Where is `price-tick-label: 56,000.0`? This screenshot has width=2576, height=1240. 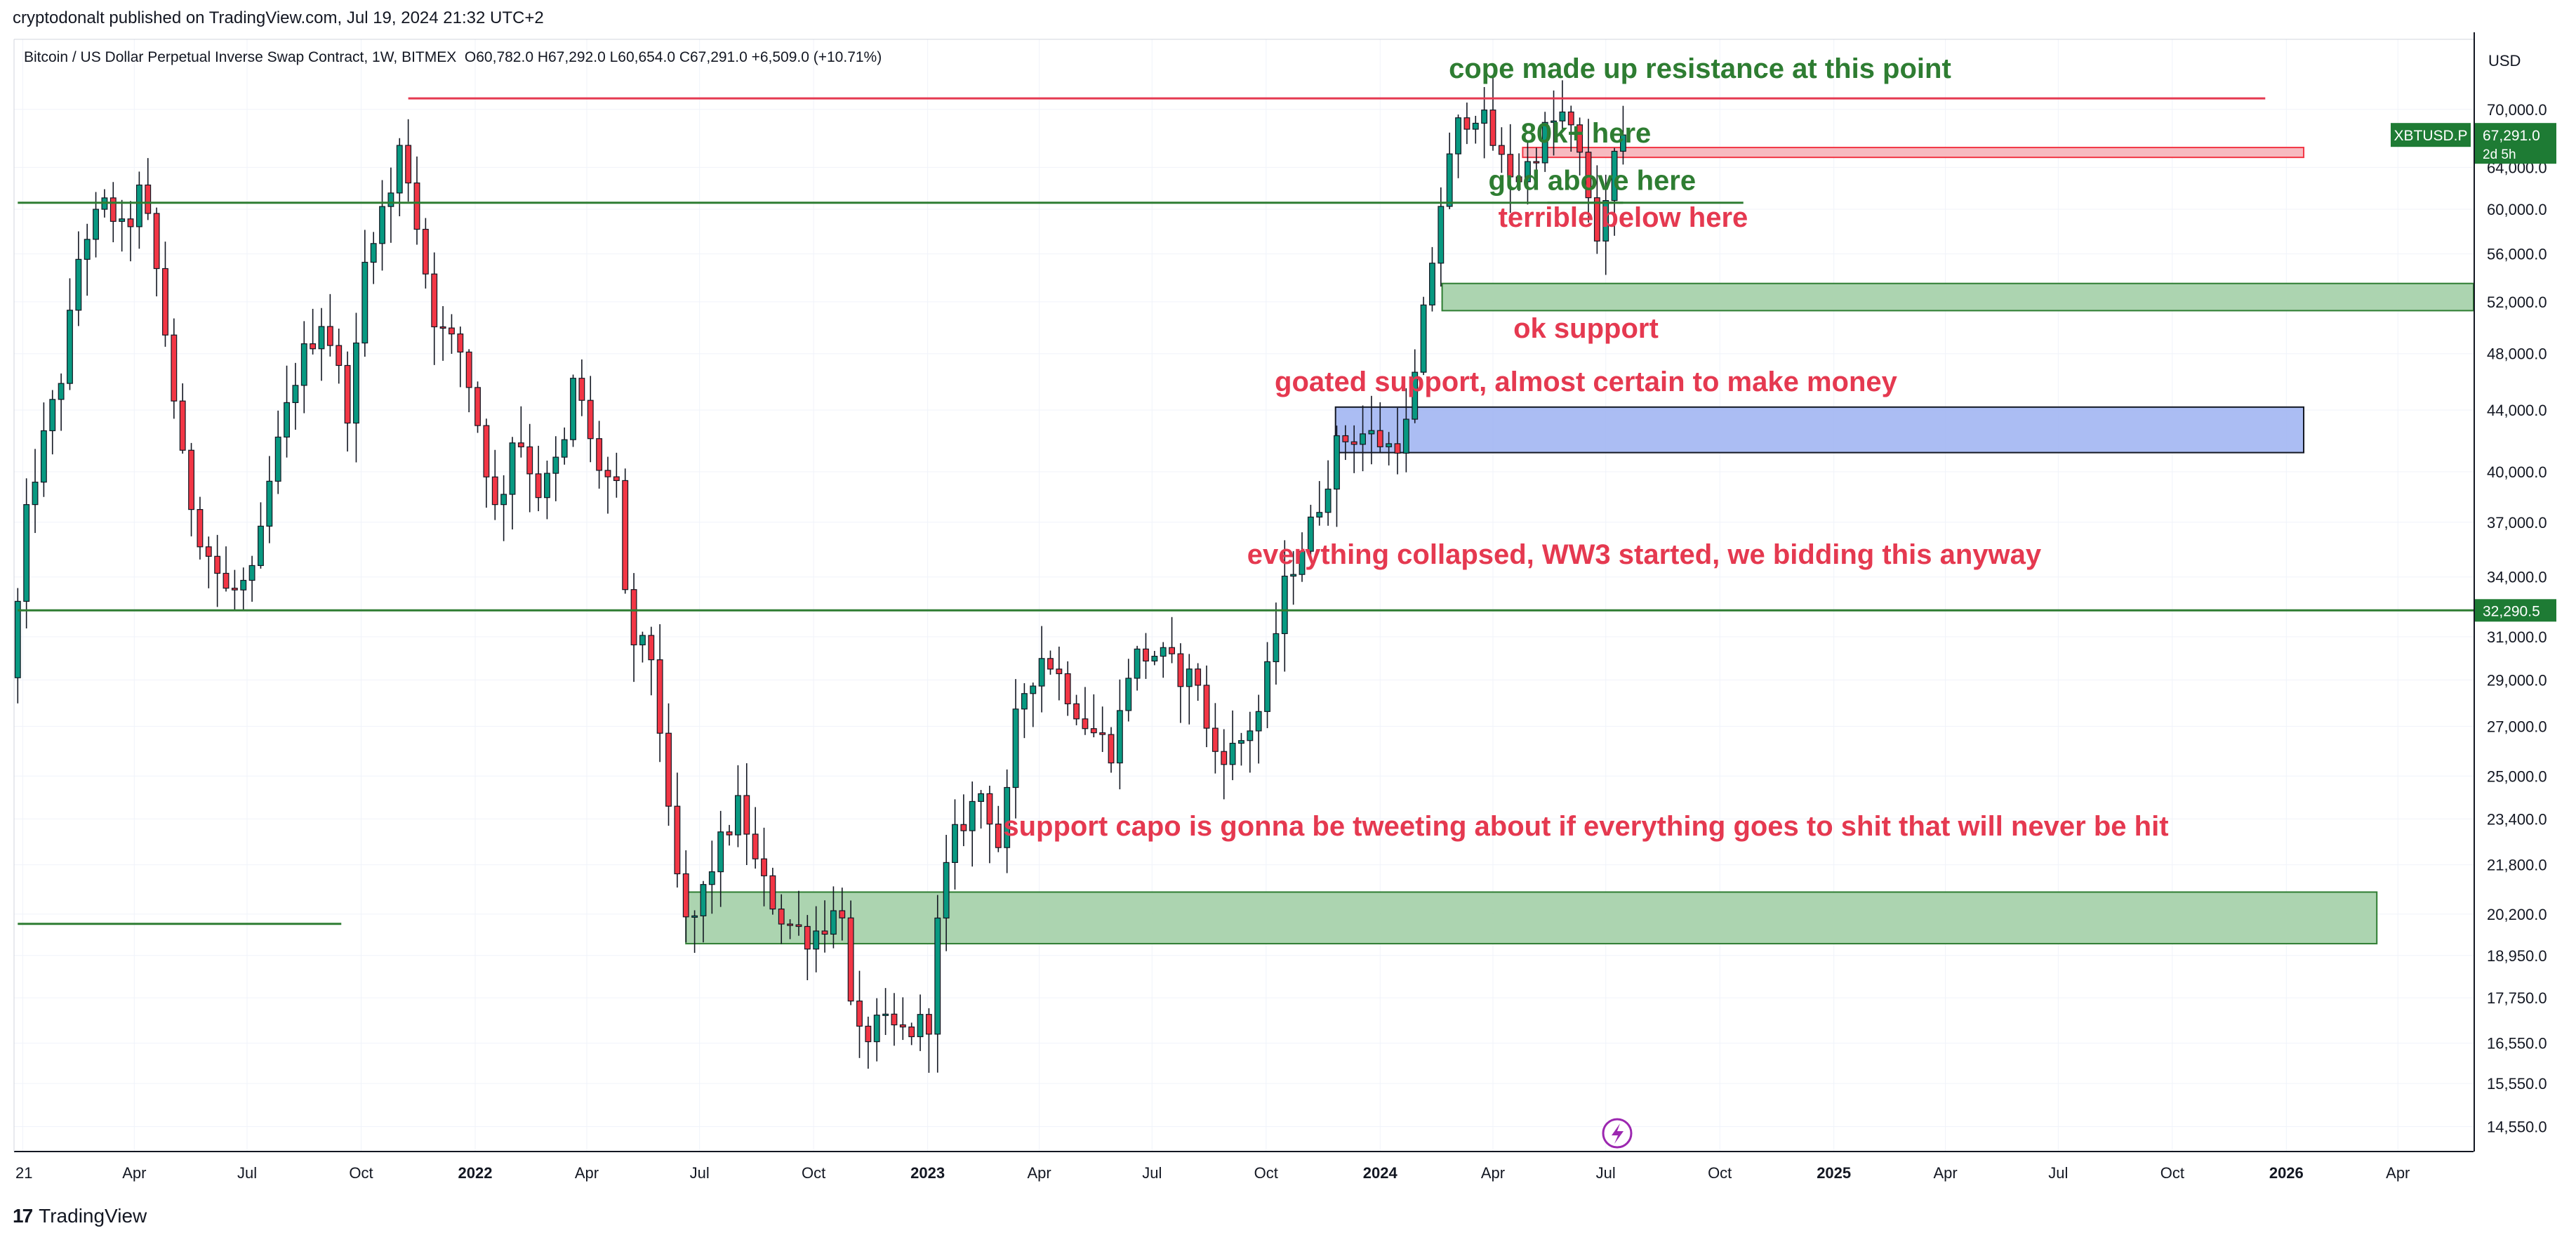 price-tick-label: 56,000.0 is located at coordinates (2517, 254).